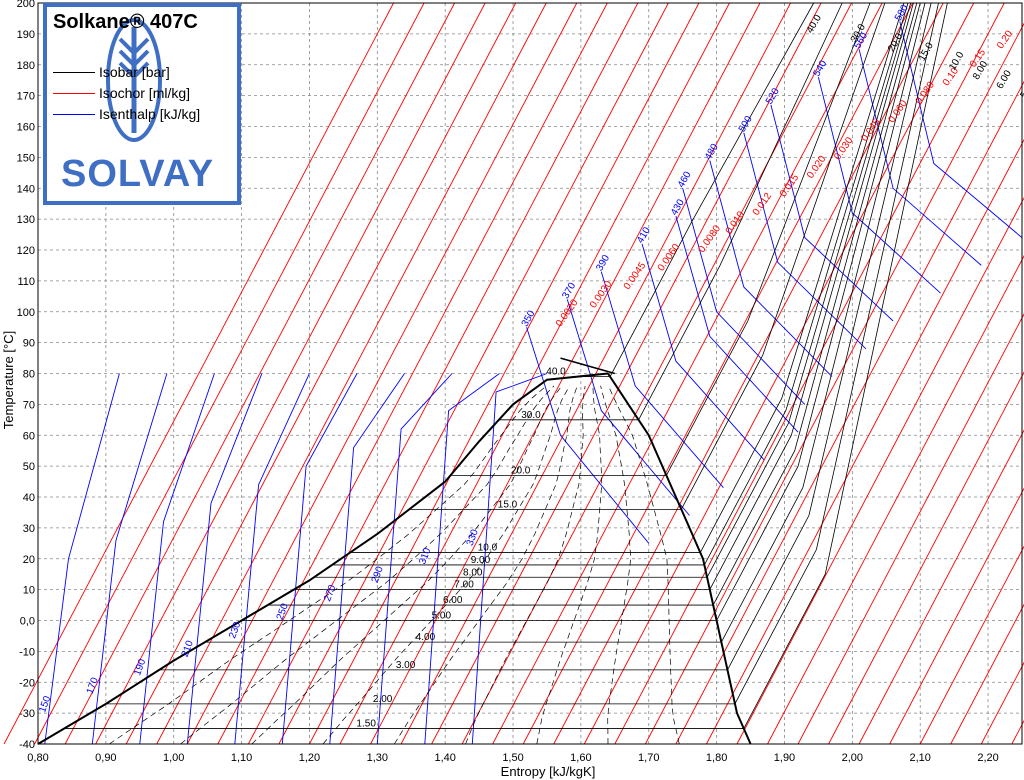 The height and width of the screenshot is (780, 1024). I want to click on isobar-label: 2.00, so click(383, 699).